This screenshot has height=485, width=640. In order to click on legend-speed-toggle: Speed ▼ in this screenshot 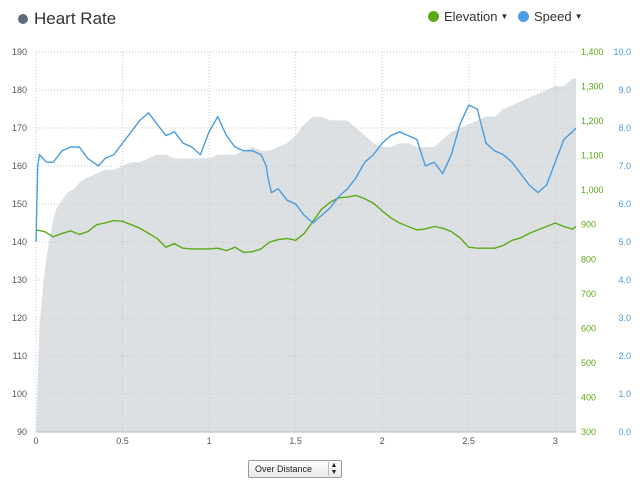, I will do `click(550, 16)`.